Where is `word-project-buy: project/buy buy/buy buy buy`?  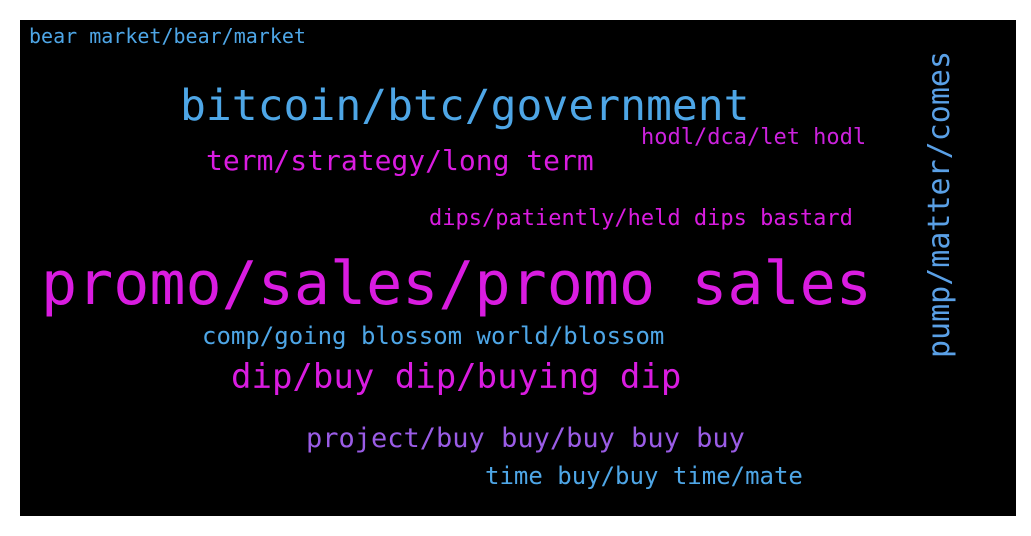
word-project-buy: project/buy buy/buy buy buy is located at coordinates (525, 438).